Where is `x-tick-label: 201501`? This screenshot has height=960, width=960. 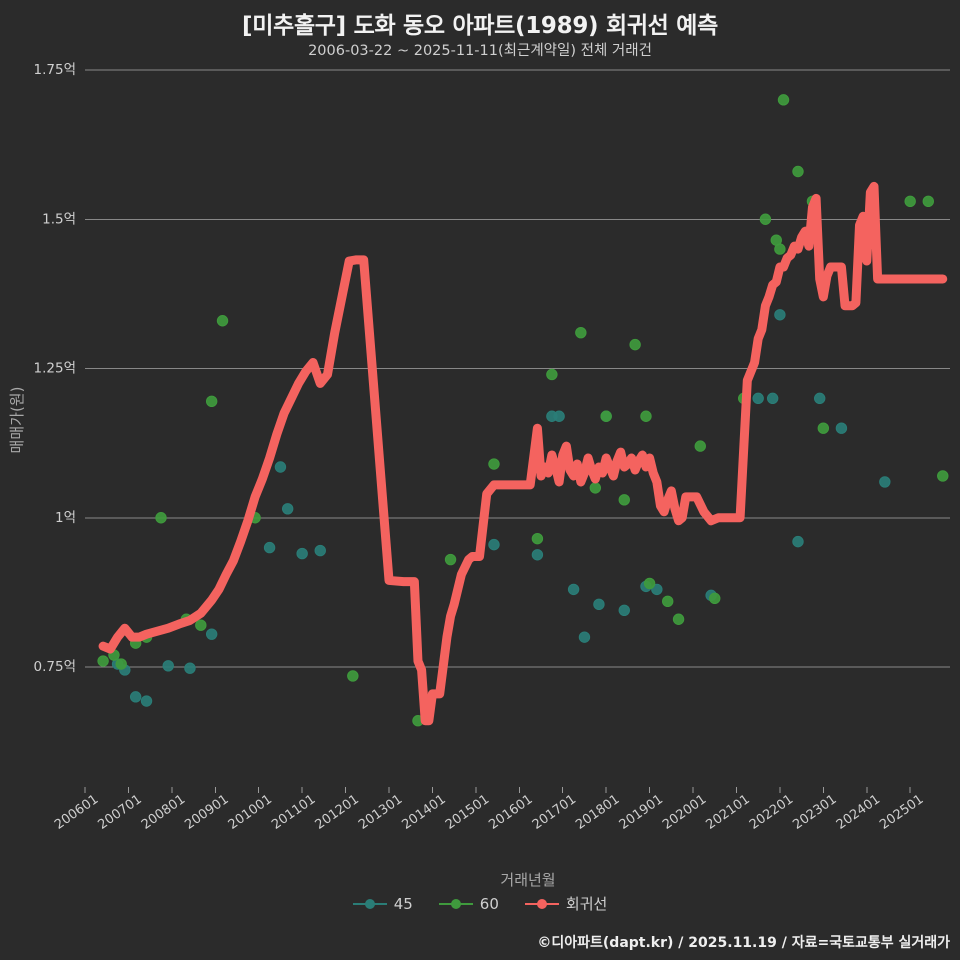
x-tick-label: 201501 is located at coordinates (467, 812).